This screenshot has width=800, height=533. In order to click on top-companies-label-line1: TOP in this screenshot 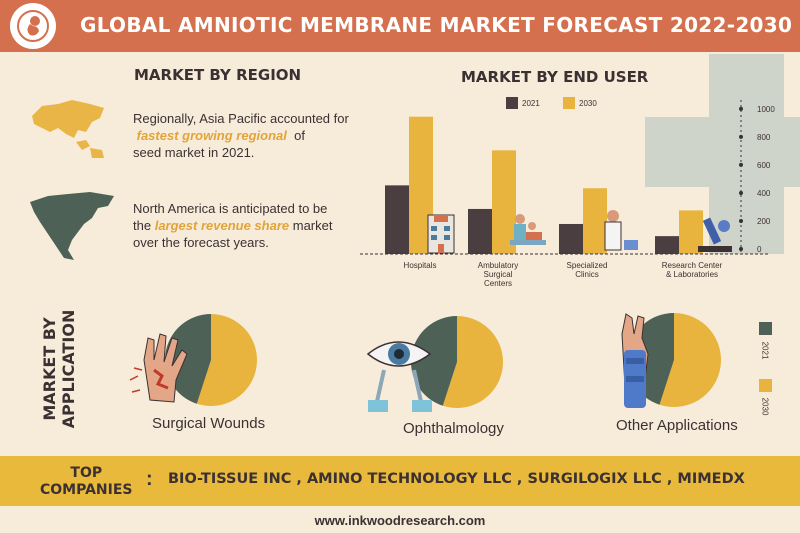, I will do `click(86, 473)`.